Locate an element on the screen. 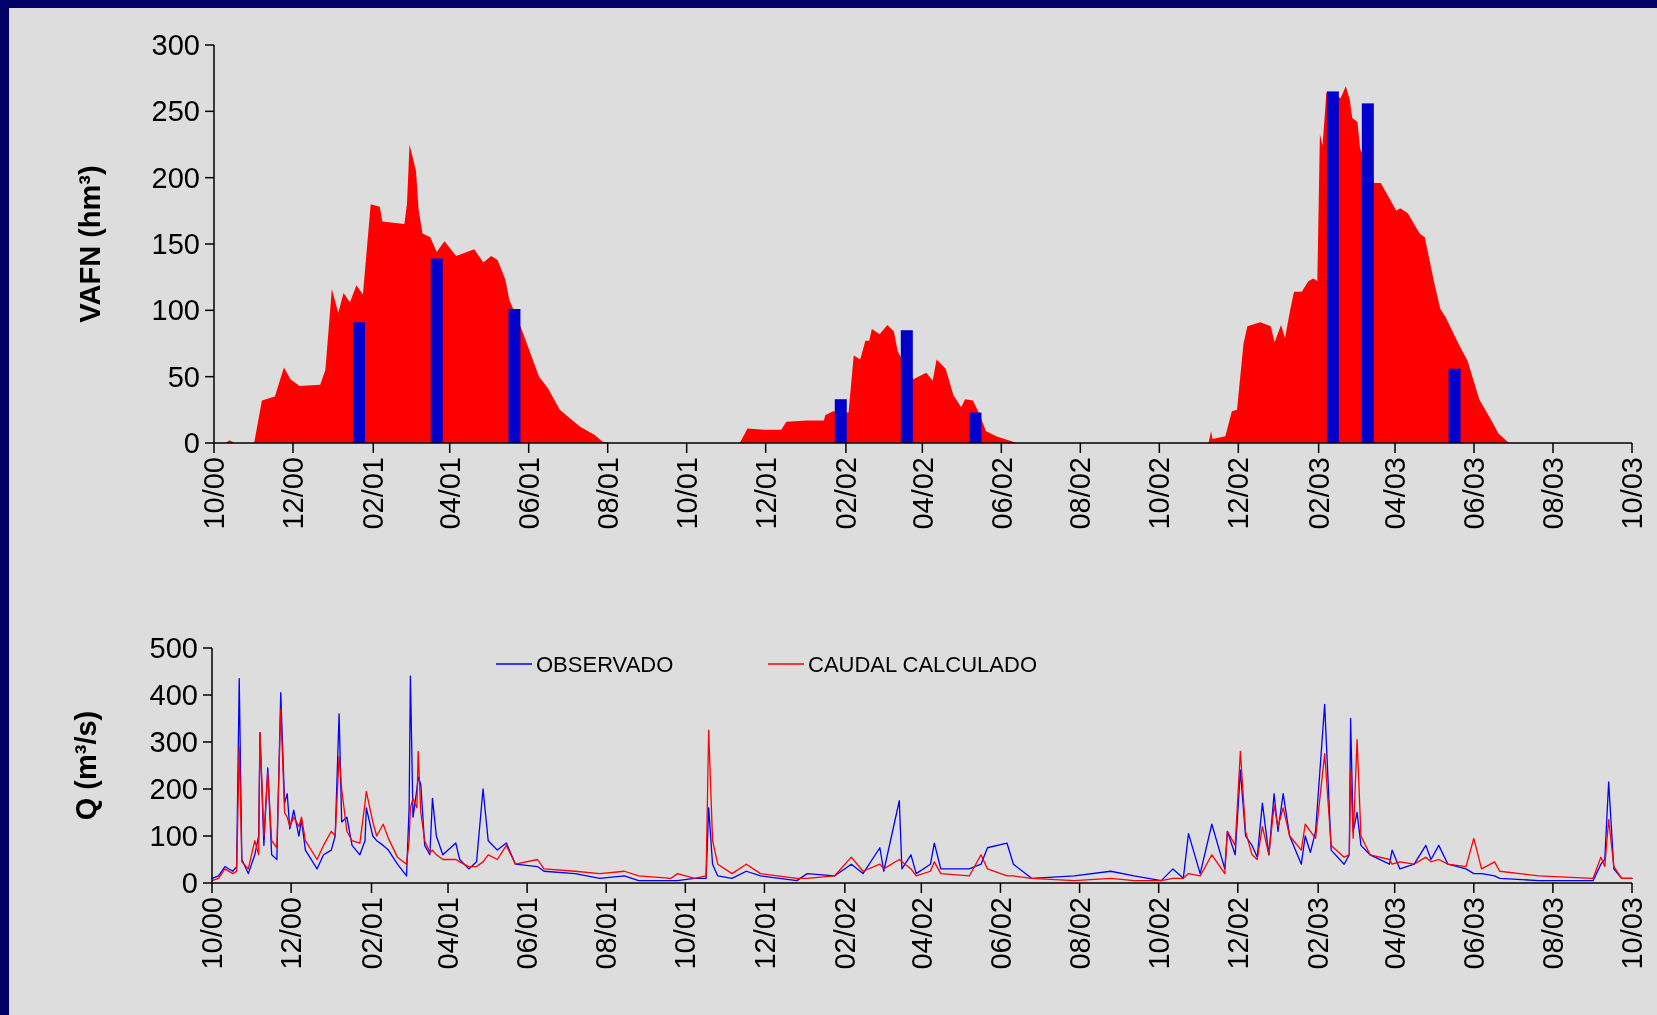 The height and width of the screenshot is (1015, 1657). y-tick-label: 50 is located at coordinates (183, 376).